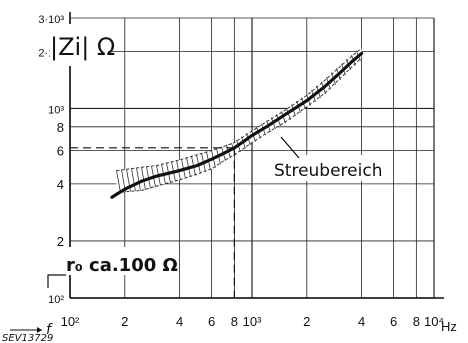  Describe the element at coordinates (70, 321) in the screenshot. I see `x-tick-label: 10²` at that location.